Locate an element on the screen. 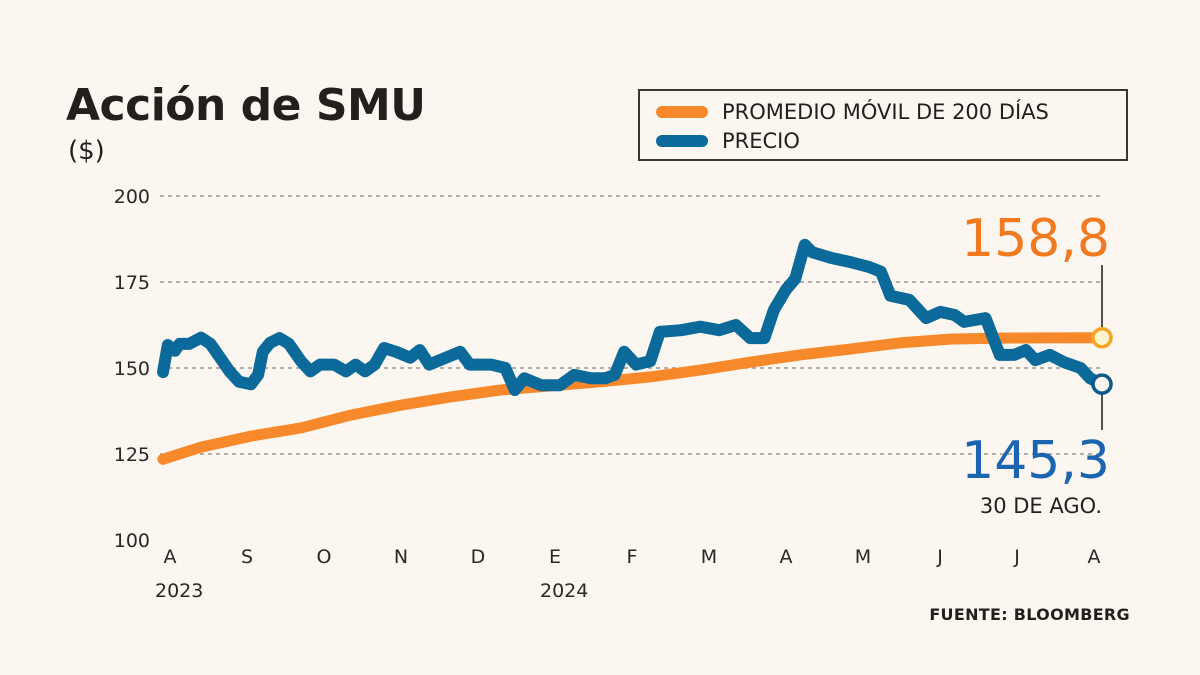 The height and width of the screenshot is (675, 1200). price-last-value: 145,3 is located at coordinates (1035, 461).